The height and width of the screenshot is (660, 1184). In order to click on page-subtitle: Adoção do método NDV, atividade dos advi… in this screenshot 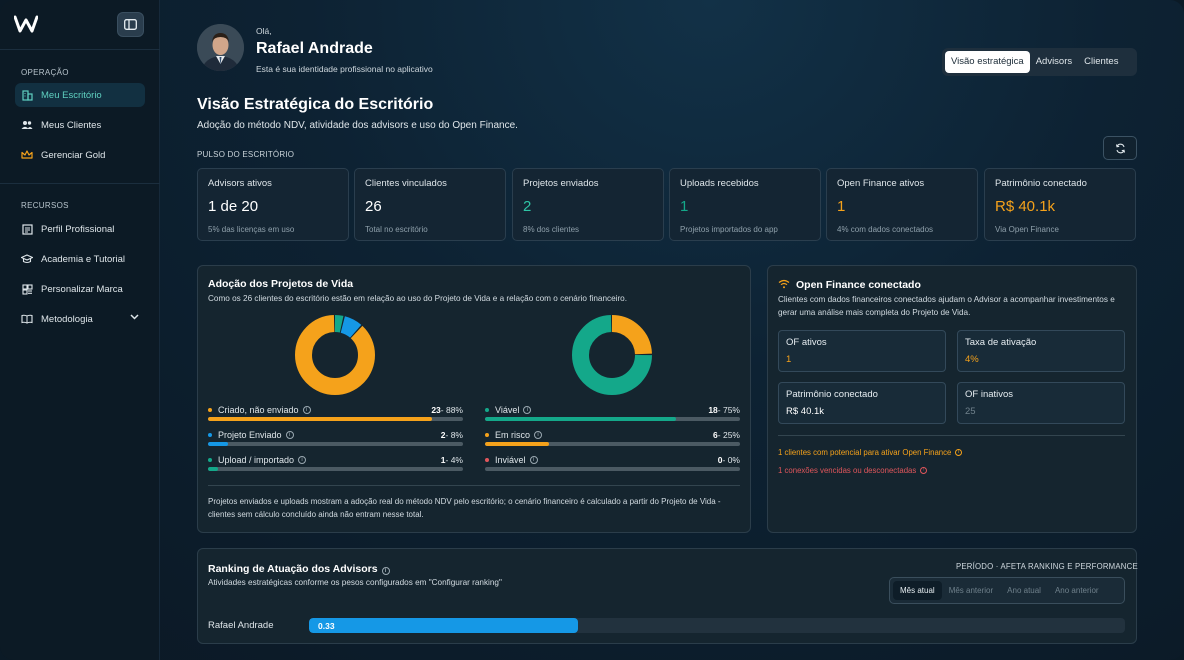, I will do `click(357, 125)`.